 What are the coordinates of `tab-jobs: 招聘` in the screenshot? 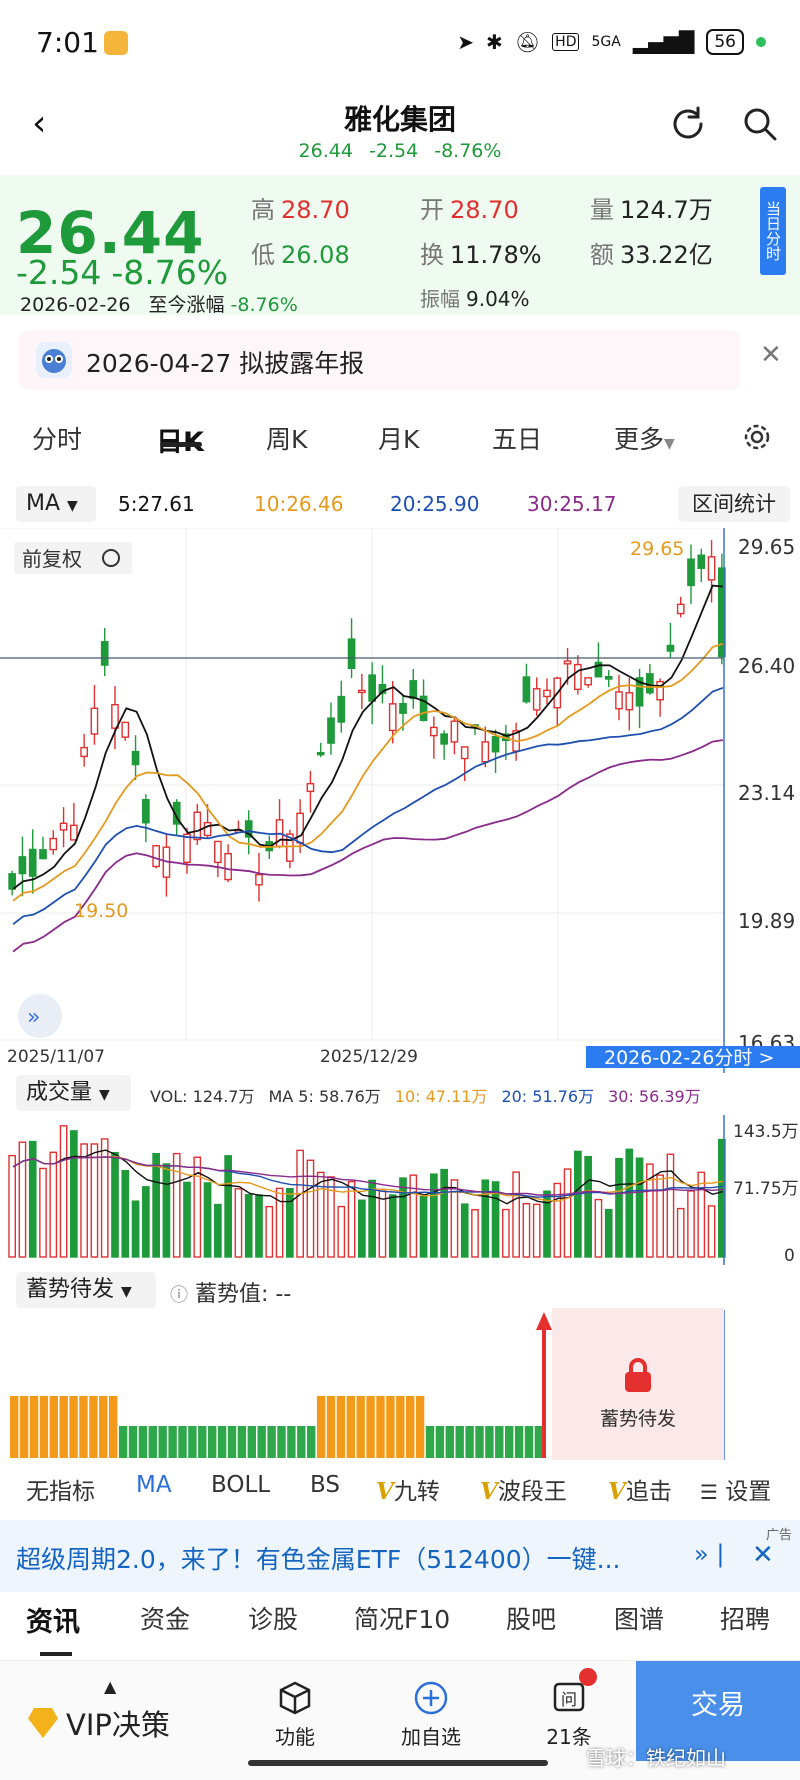 It's located at (745, 1619).